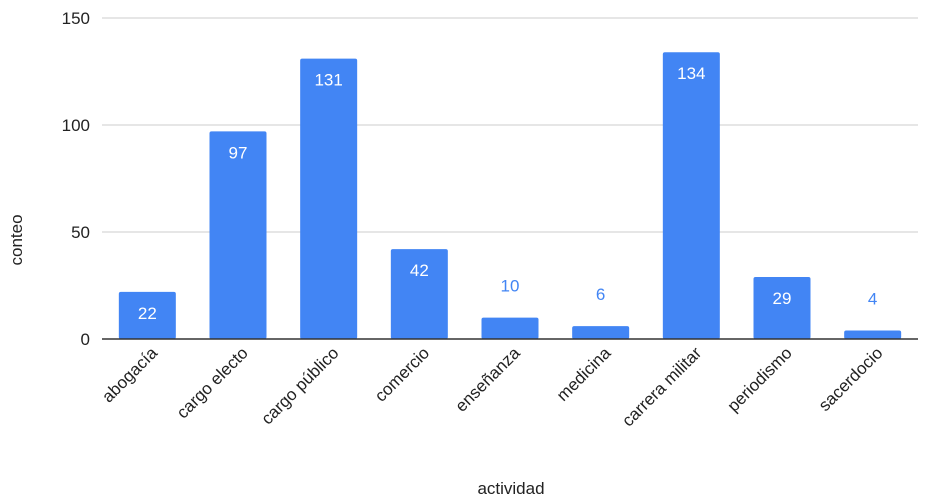  I want to click on y-axis-title: conteo, so click(16, 239).